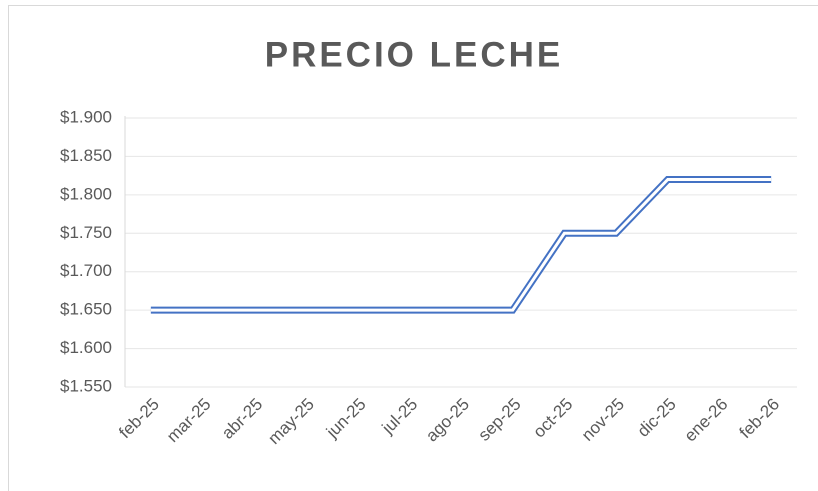 This screenshot has width=818, height=491. What do you see at coordinates (86, 193) in the screenshot?
I see `y-tick-label: $1.800` at bounding box center [86, 193].